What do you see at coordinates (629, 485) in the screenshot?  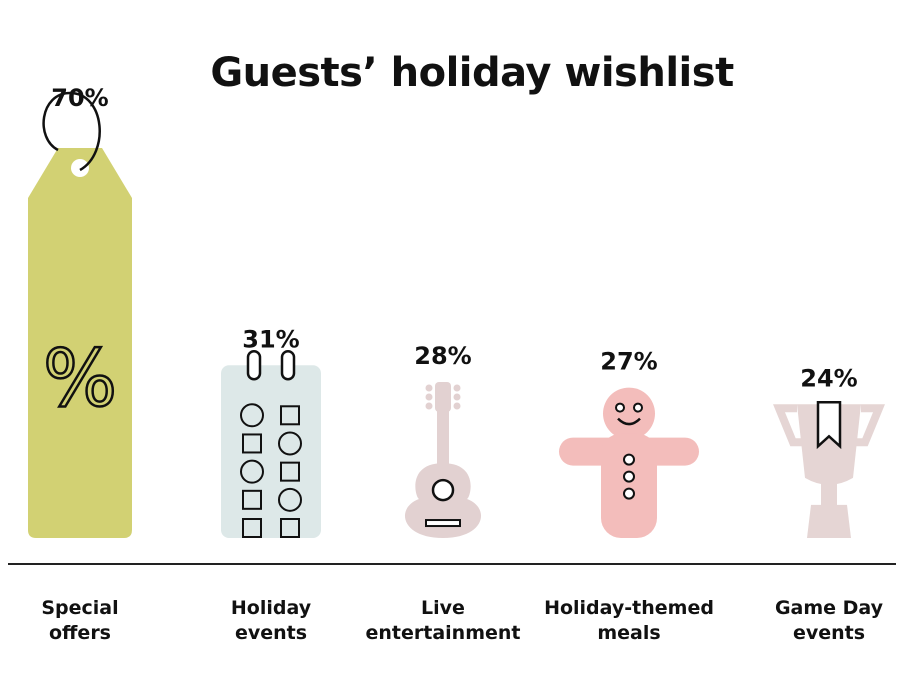 I see `gingerbread-body` at bounding box center [629, 485].